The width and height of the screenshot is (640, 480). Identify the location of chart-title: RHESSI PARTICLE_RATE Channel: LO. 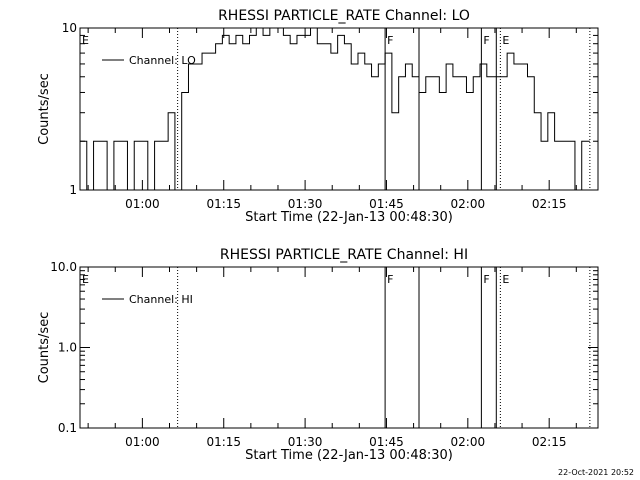
(344, 16).